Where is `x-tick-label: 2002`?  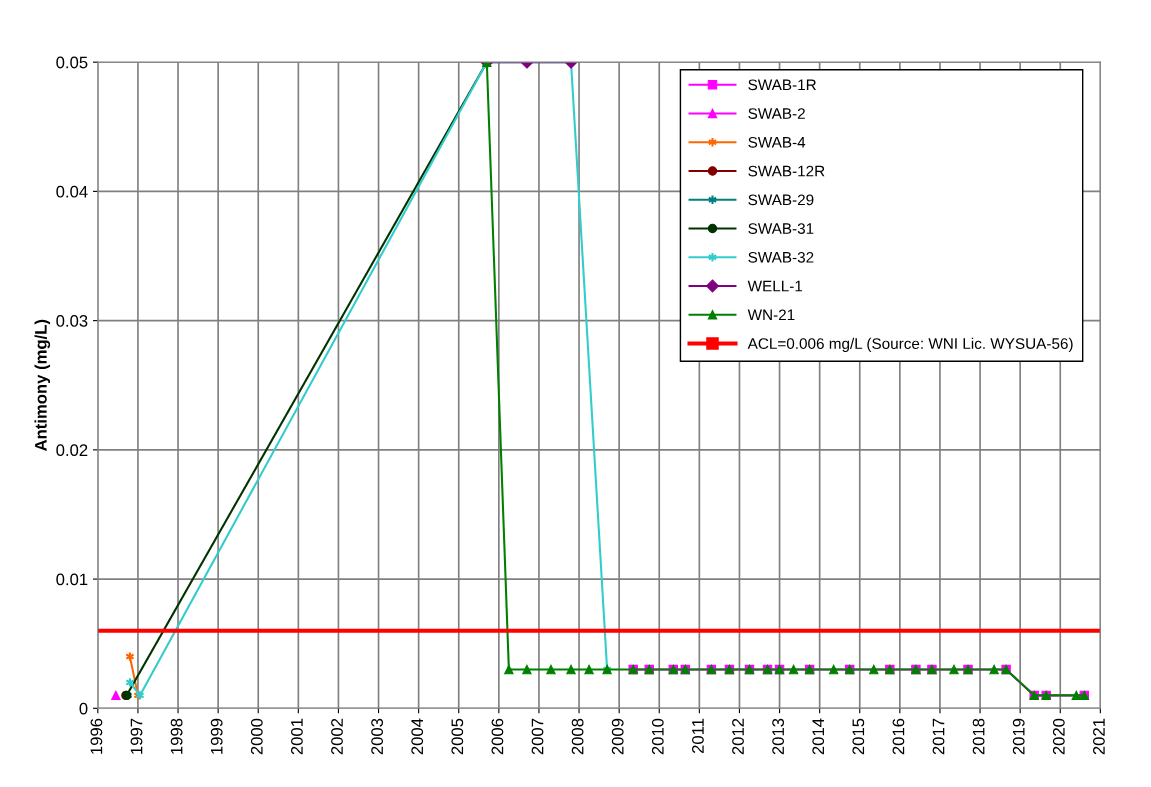
x-tick-label: 2002 is located at coordinates (337, 736).